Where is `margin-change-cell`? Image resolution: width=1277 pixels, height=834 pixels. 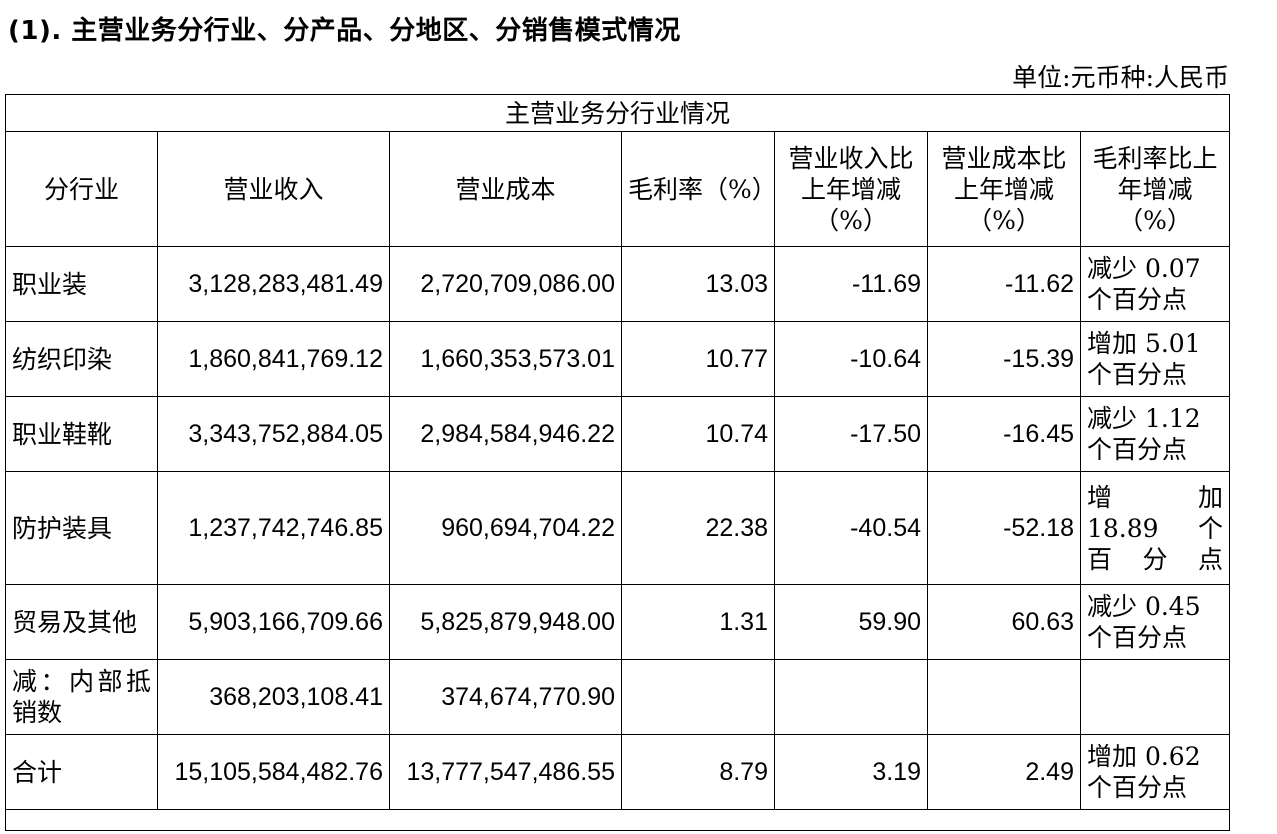
margin-change-cell is located at coordinates (1155, 697).